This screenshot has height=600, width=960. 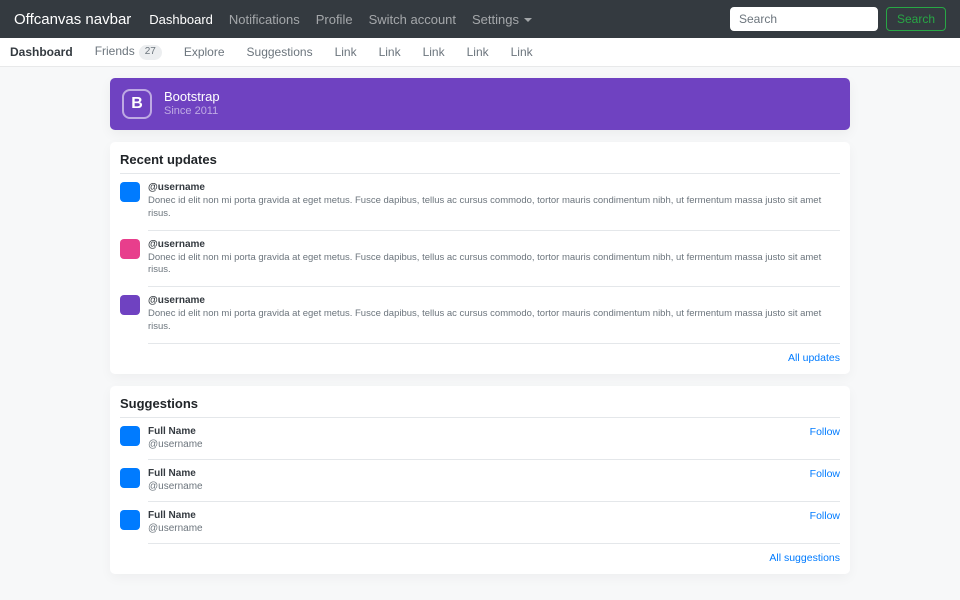 I want to click on all-suggestions-link: All suggestions, so click(x=804, y=557).